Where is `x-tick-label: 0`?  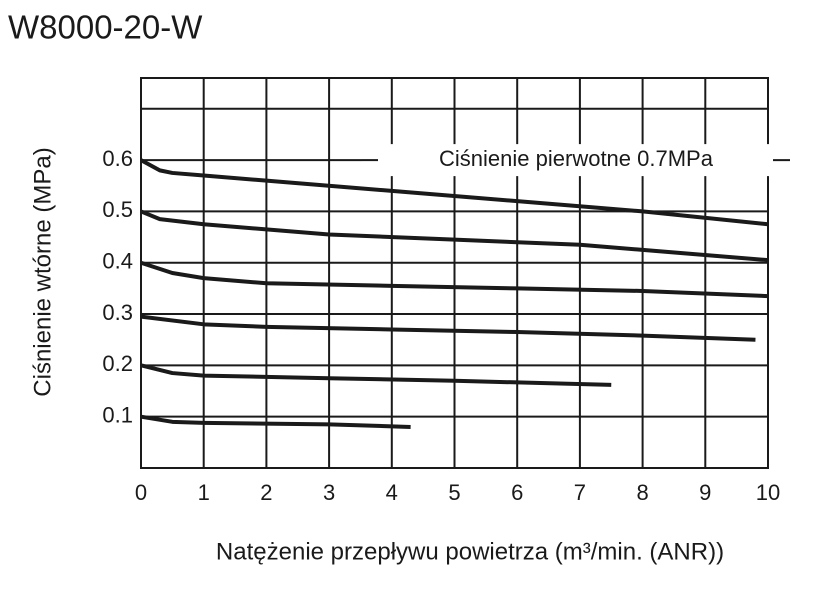
x-tick-label: 0 is located at coordinates (141, 492).